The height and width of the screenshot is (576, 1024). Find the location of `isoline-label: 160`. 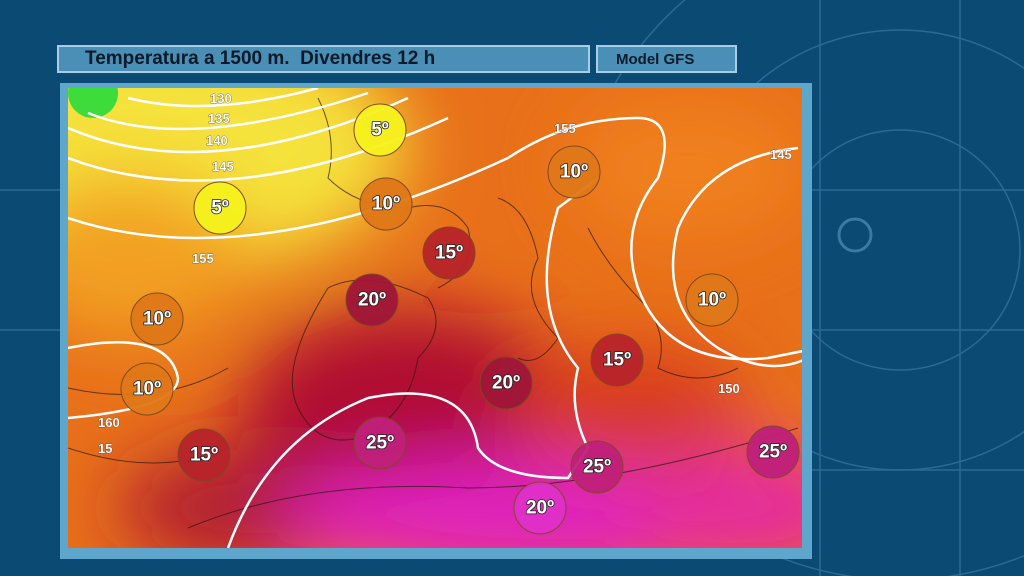

isoline-label: 160 is located at coordinates (109, 422).